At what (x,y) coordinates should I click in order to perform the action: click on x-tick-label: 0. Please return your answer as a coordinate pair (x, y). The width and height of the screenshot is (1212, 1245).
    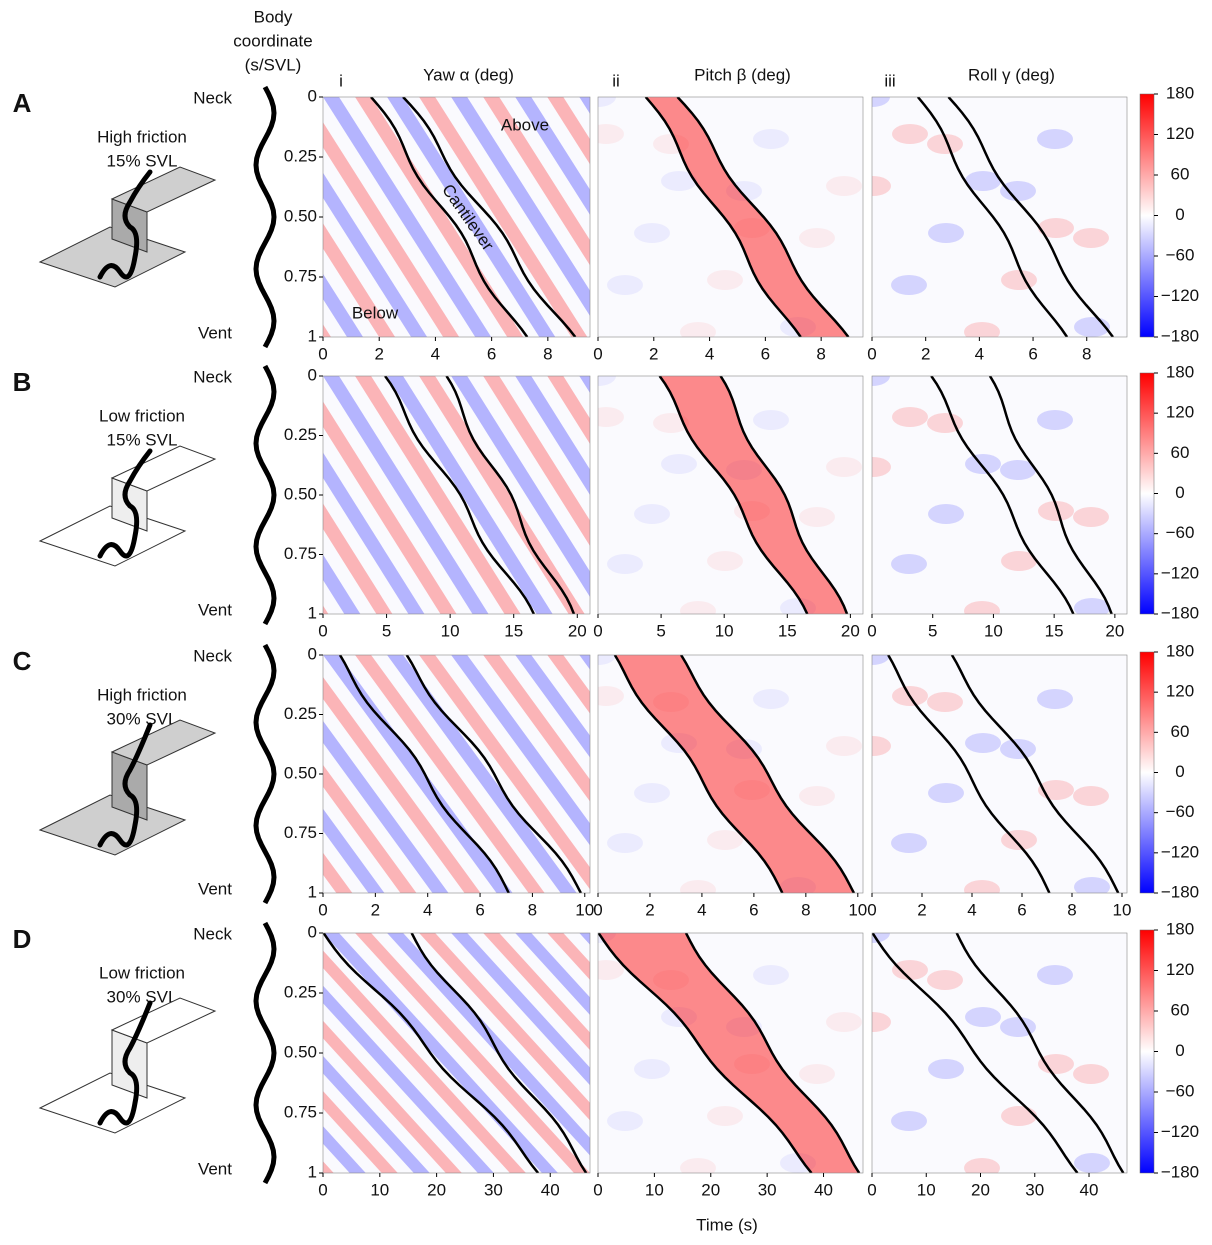
    Looking at the image, I should click on (871, 1189).